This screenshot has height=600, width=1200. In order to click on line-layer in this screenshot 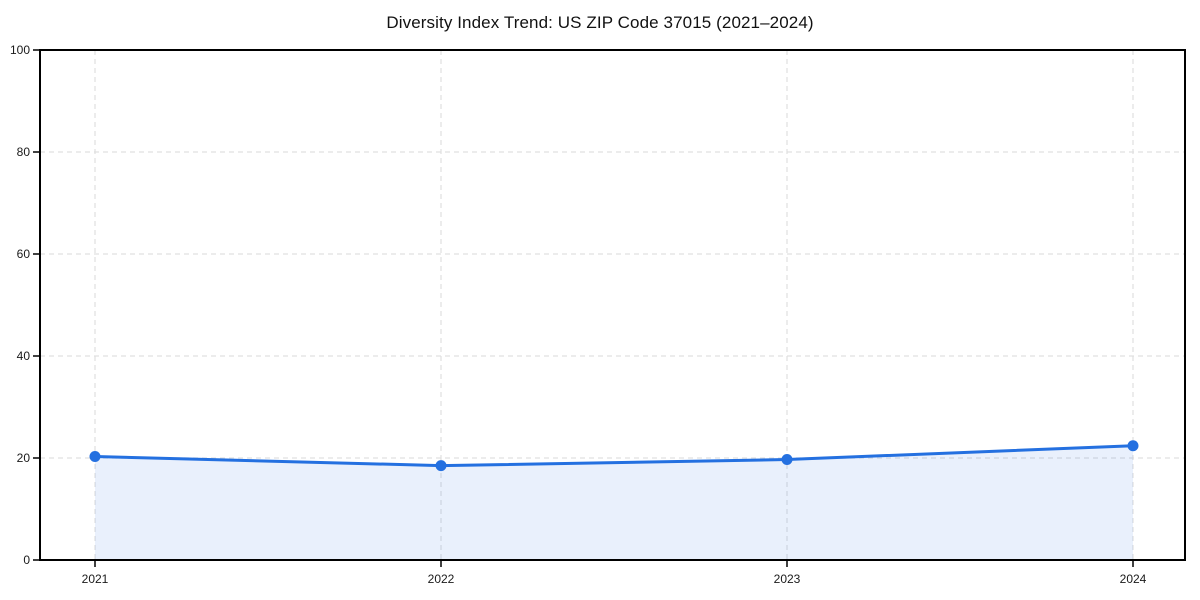, I will do `click(614, 456)`.